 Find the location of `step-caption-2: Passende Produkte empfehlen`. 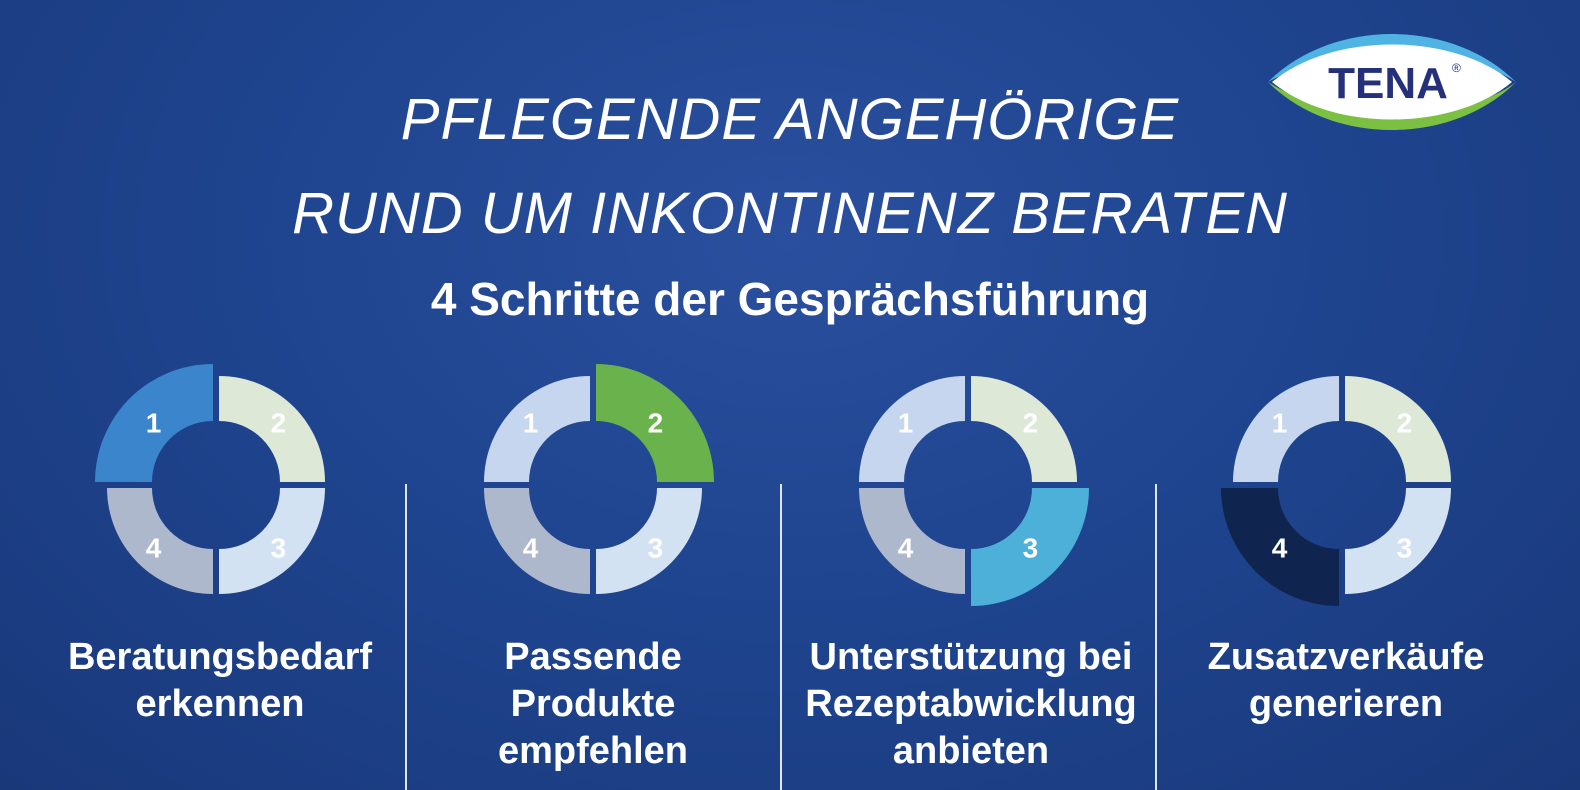

step-caption-2: Passende Produkte empfehlen is located at coordinates (593, 704).